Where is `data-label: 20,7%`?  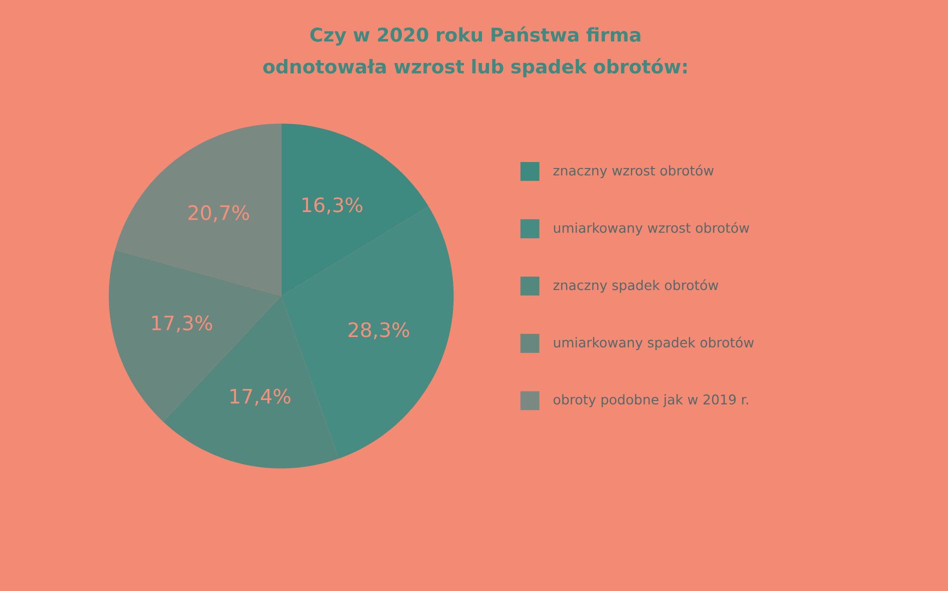
data-label: 20,7% is located at coordinates (219, 213).